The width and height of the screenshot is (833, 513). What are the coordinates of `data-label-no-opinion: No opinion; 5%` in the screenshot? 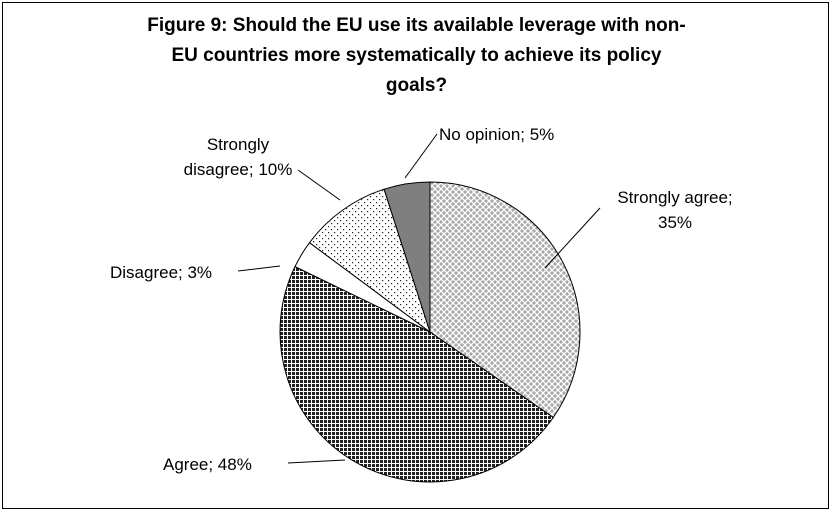 It's located at (496, 134).